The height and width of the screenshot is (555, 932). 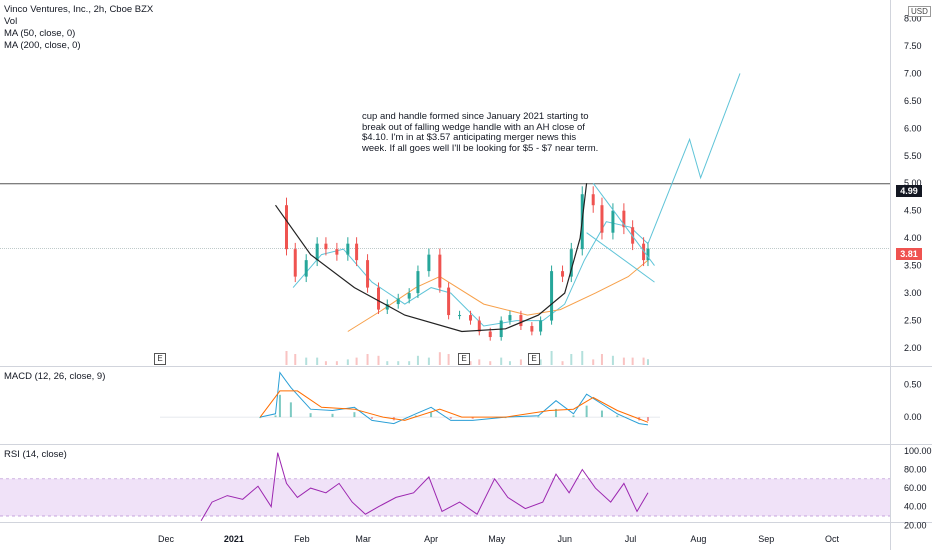 What do you see at coordinates (497, 539) in the screenshot?
I see `x-tick-label: May` at bounding box center [497, 539].